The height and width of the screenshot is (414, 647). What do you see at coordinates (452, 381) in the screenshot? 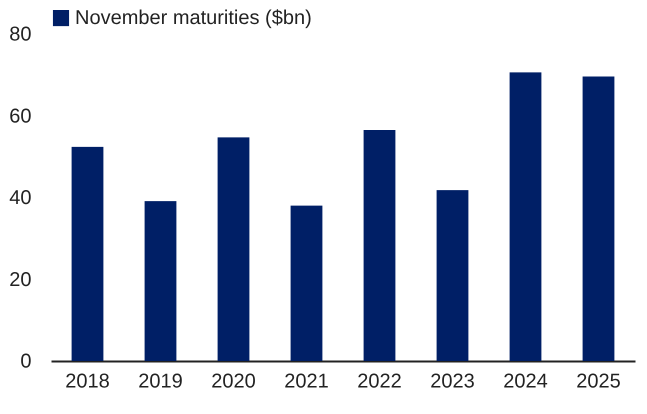
I see `x-tick-label: 2023` at bounding box center [452, 381].